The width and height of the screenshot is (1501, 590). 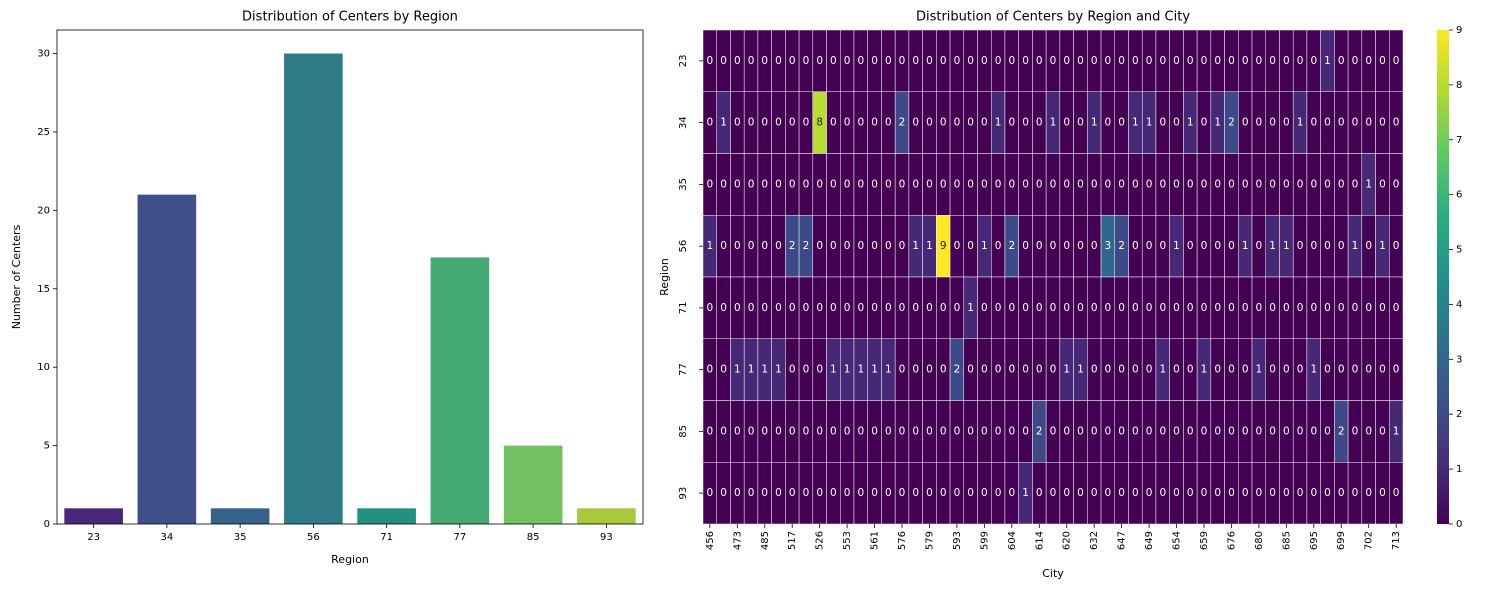 What do you see at coordinates (1149, 540) in the screenshot?
I see `x-tick-label: 649` at bounding box center [1149, 540].